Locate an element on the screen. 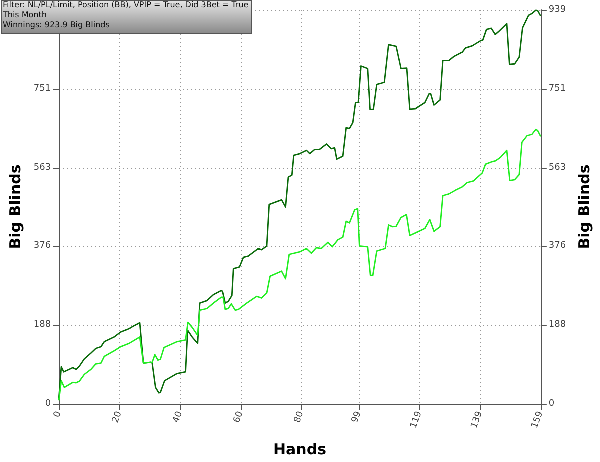  y-tick-label: 751 is located at coordinates (43, 89).